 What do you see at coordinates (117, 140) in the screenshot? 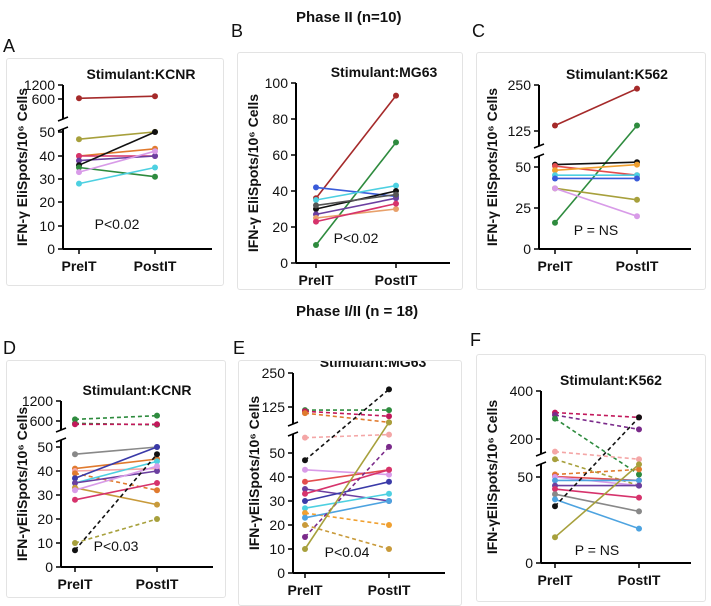
I see `series-group-a` at bounding box center [117, 140].